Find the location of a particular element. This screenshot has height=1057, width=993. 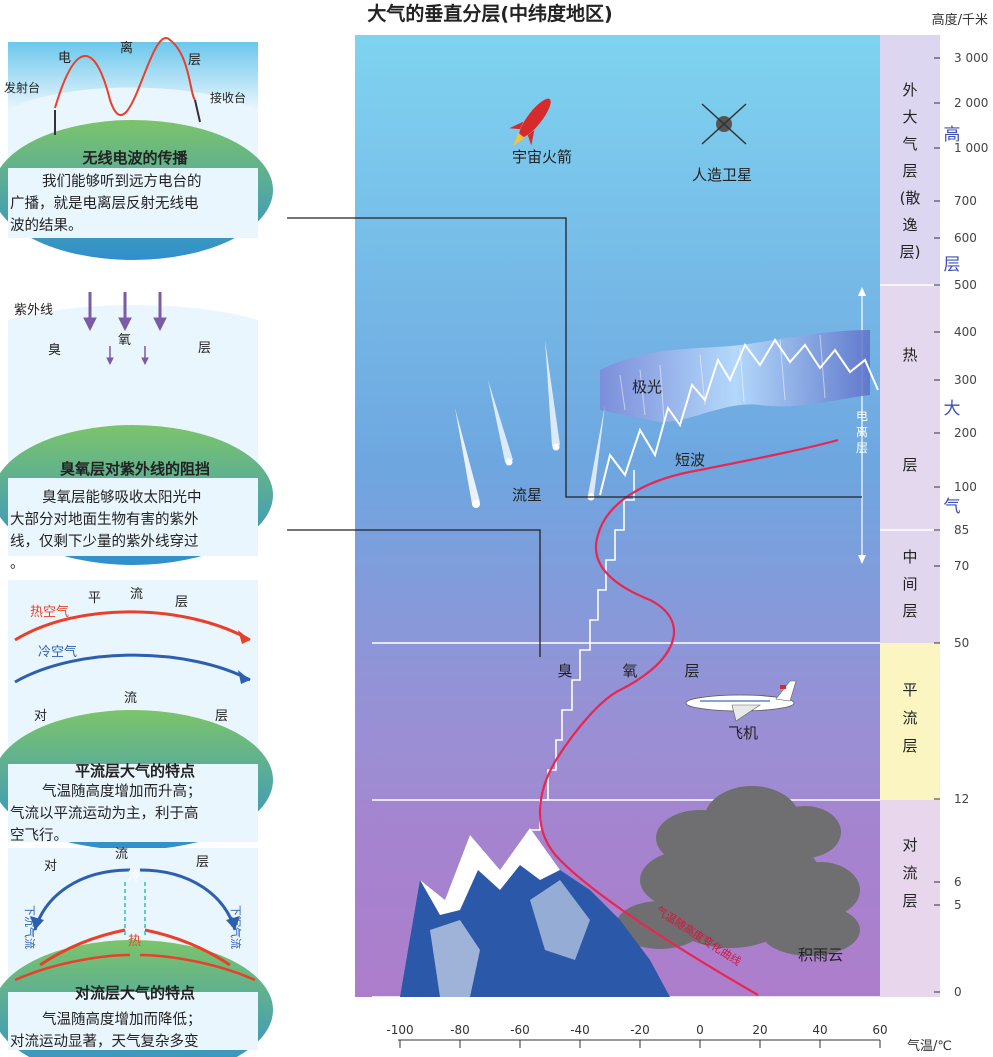

cumulonimbus-cloud is located at coordinates (738, 871).